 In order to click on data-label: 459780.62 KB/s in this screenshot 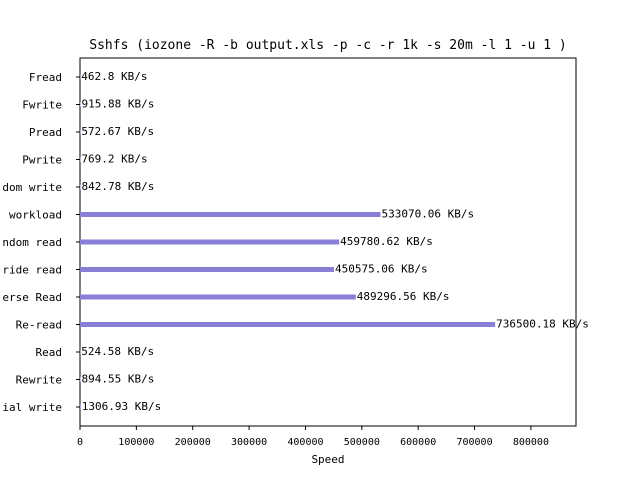, I will do `click(386, 241)`.